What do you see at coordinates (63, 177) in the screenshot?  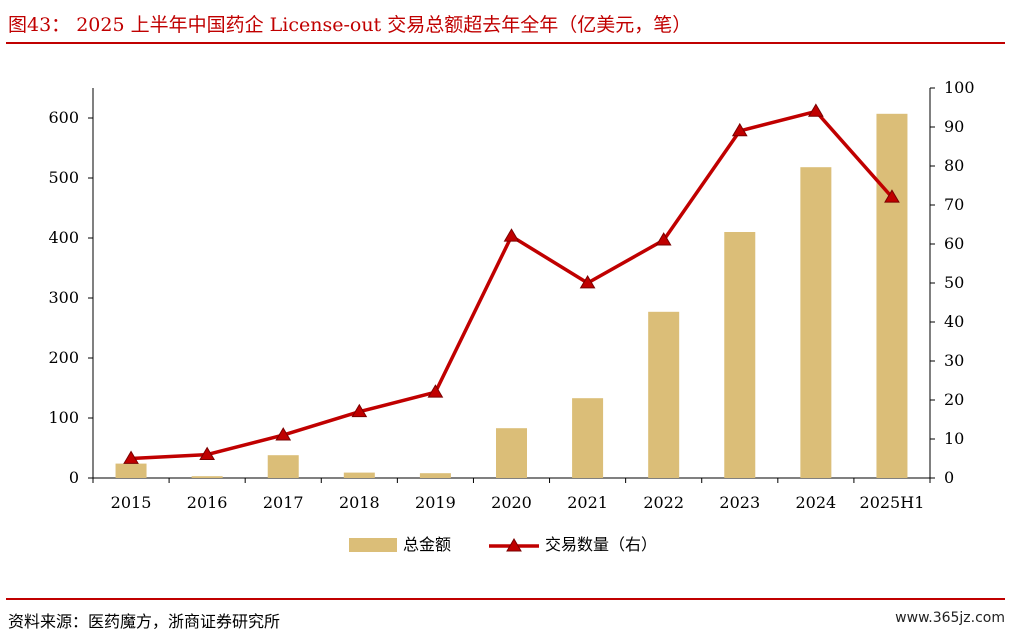 I see `left-tick-label: 500` at bounding box center [63, 177].